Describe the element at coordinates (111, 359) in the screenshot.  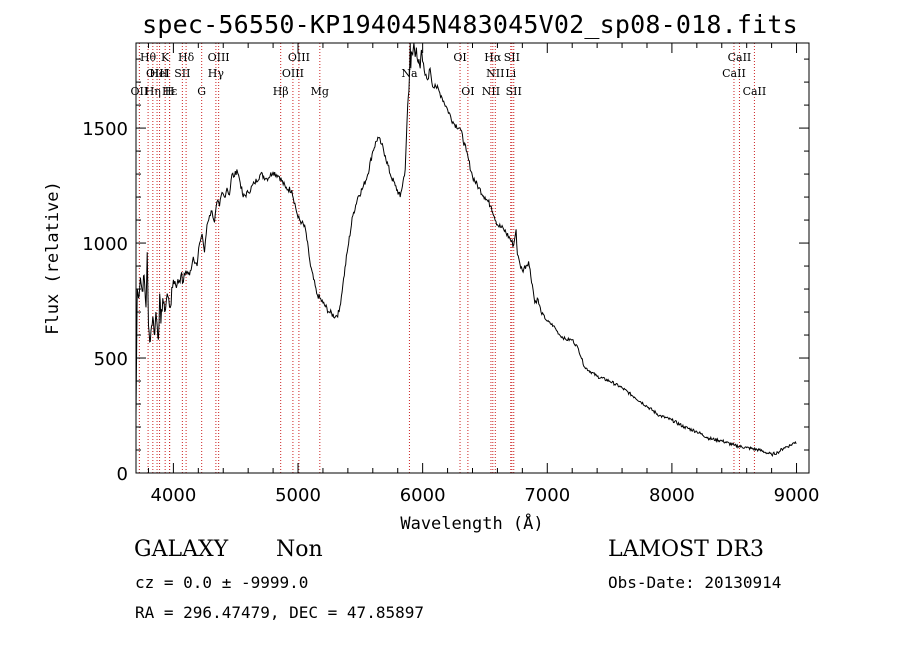
I see `y-tick-label: 500` at that location.